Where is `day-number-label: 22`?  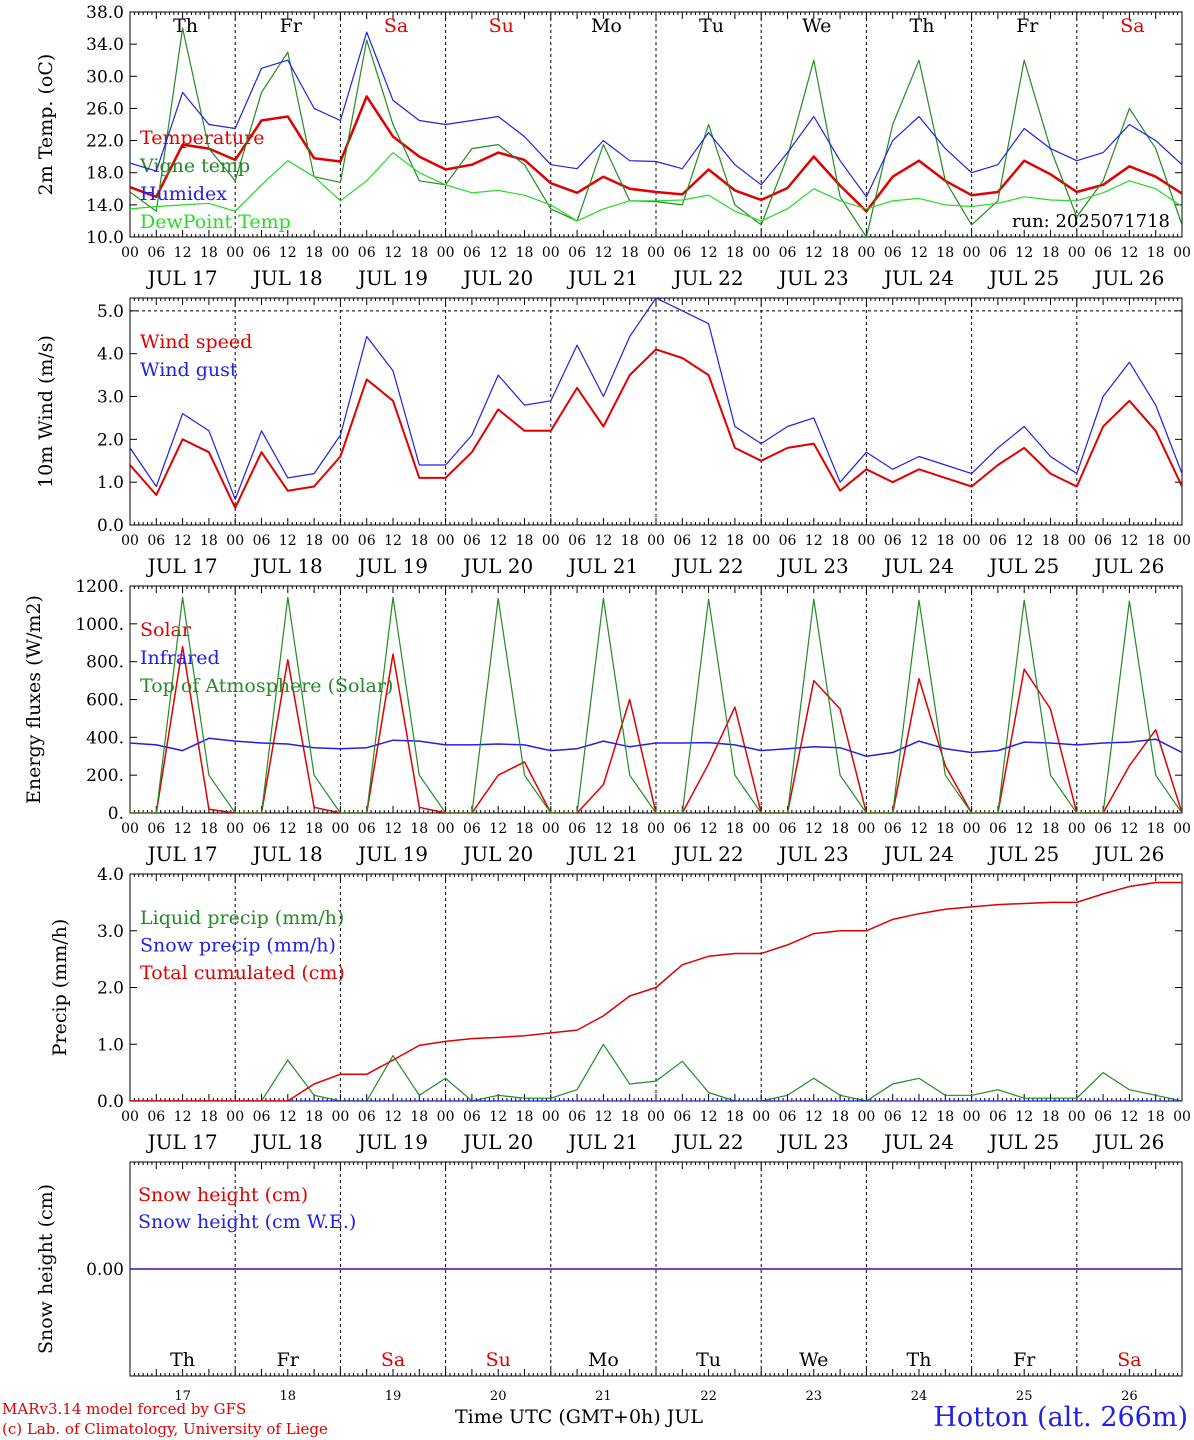
day-number-label: 22 is located at coordinates (708, 1396).